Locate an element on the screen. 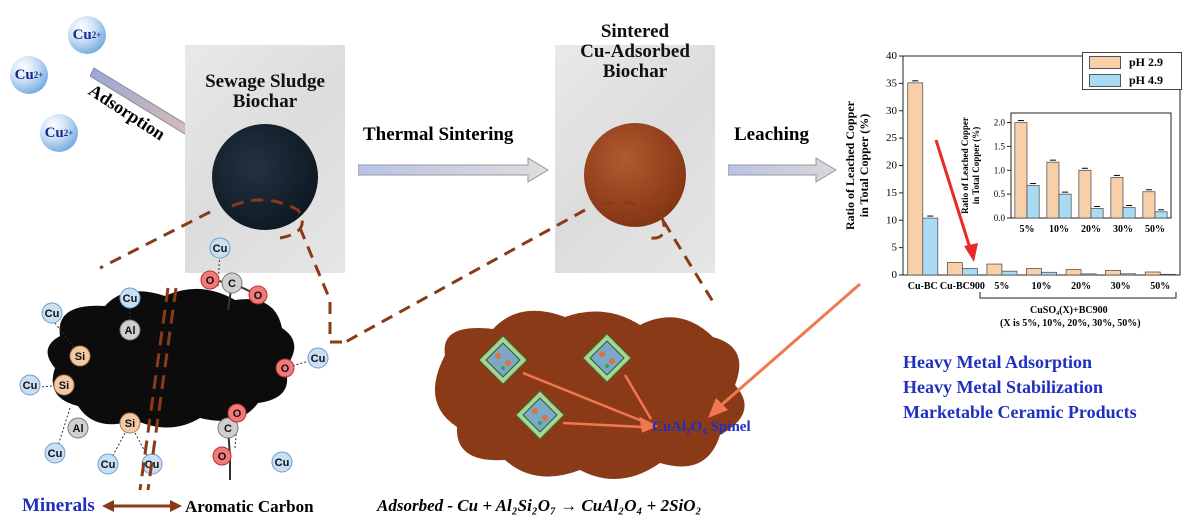 The width and height of the screenshot is (1187, 520). cu-ion-1: Cu 2+ is located at coordinates (87, 35).